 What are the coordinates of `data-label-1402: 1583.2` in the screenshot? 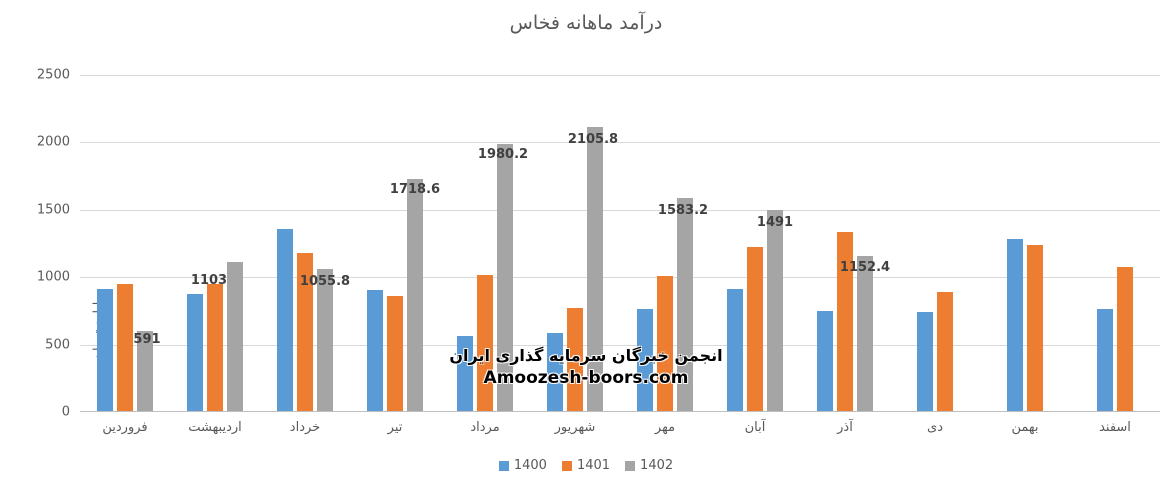 It's located at (683, 210).